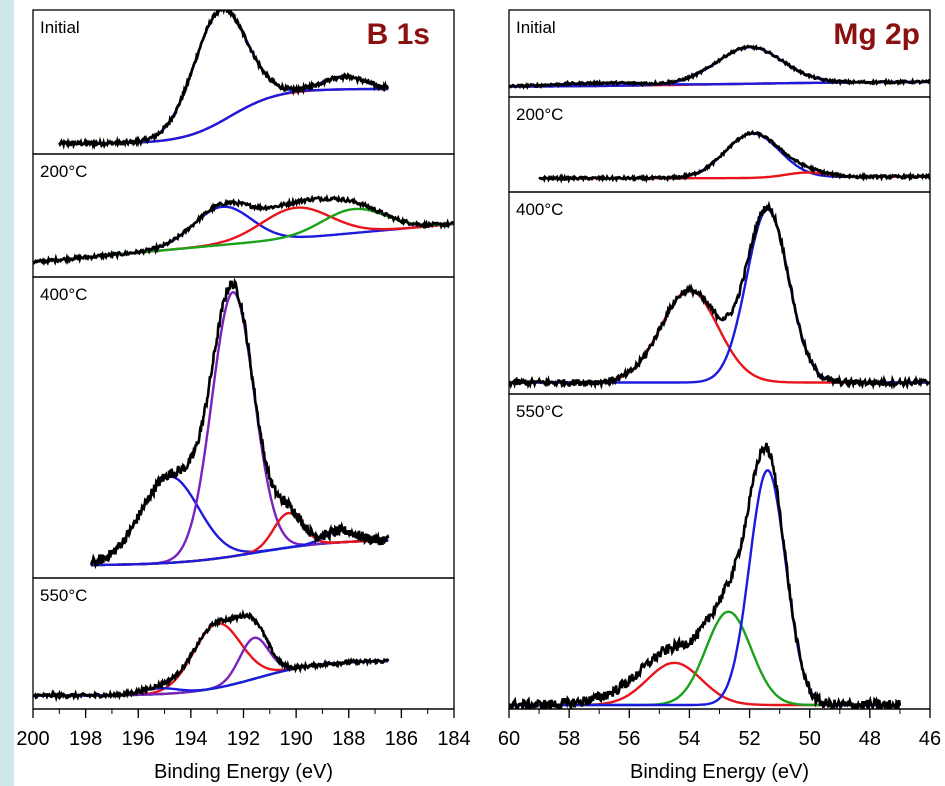 The width and height of the screenshot is (945, 786). I want to click on x-tick-label: 48, so click(870, 739).